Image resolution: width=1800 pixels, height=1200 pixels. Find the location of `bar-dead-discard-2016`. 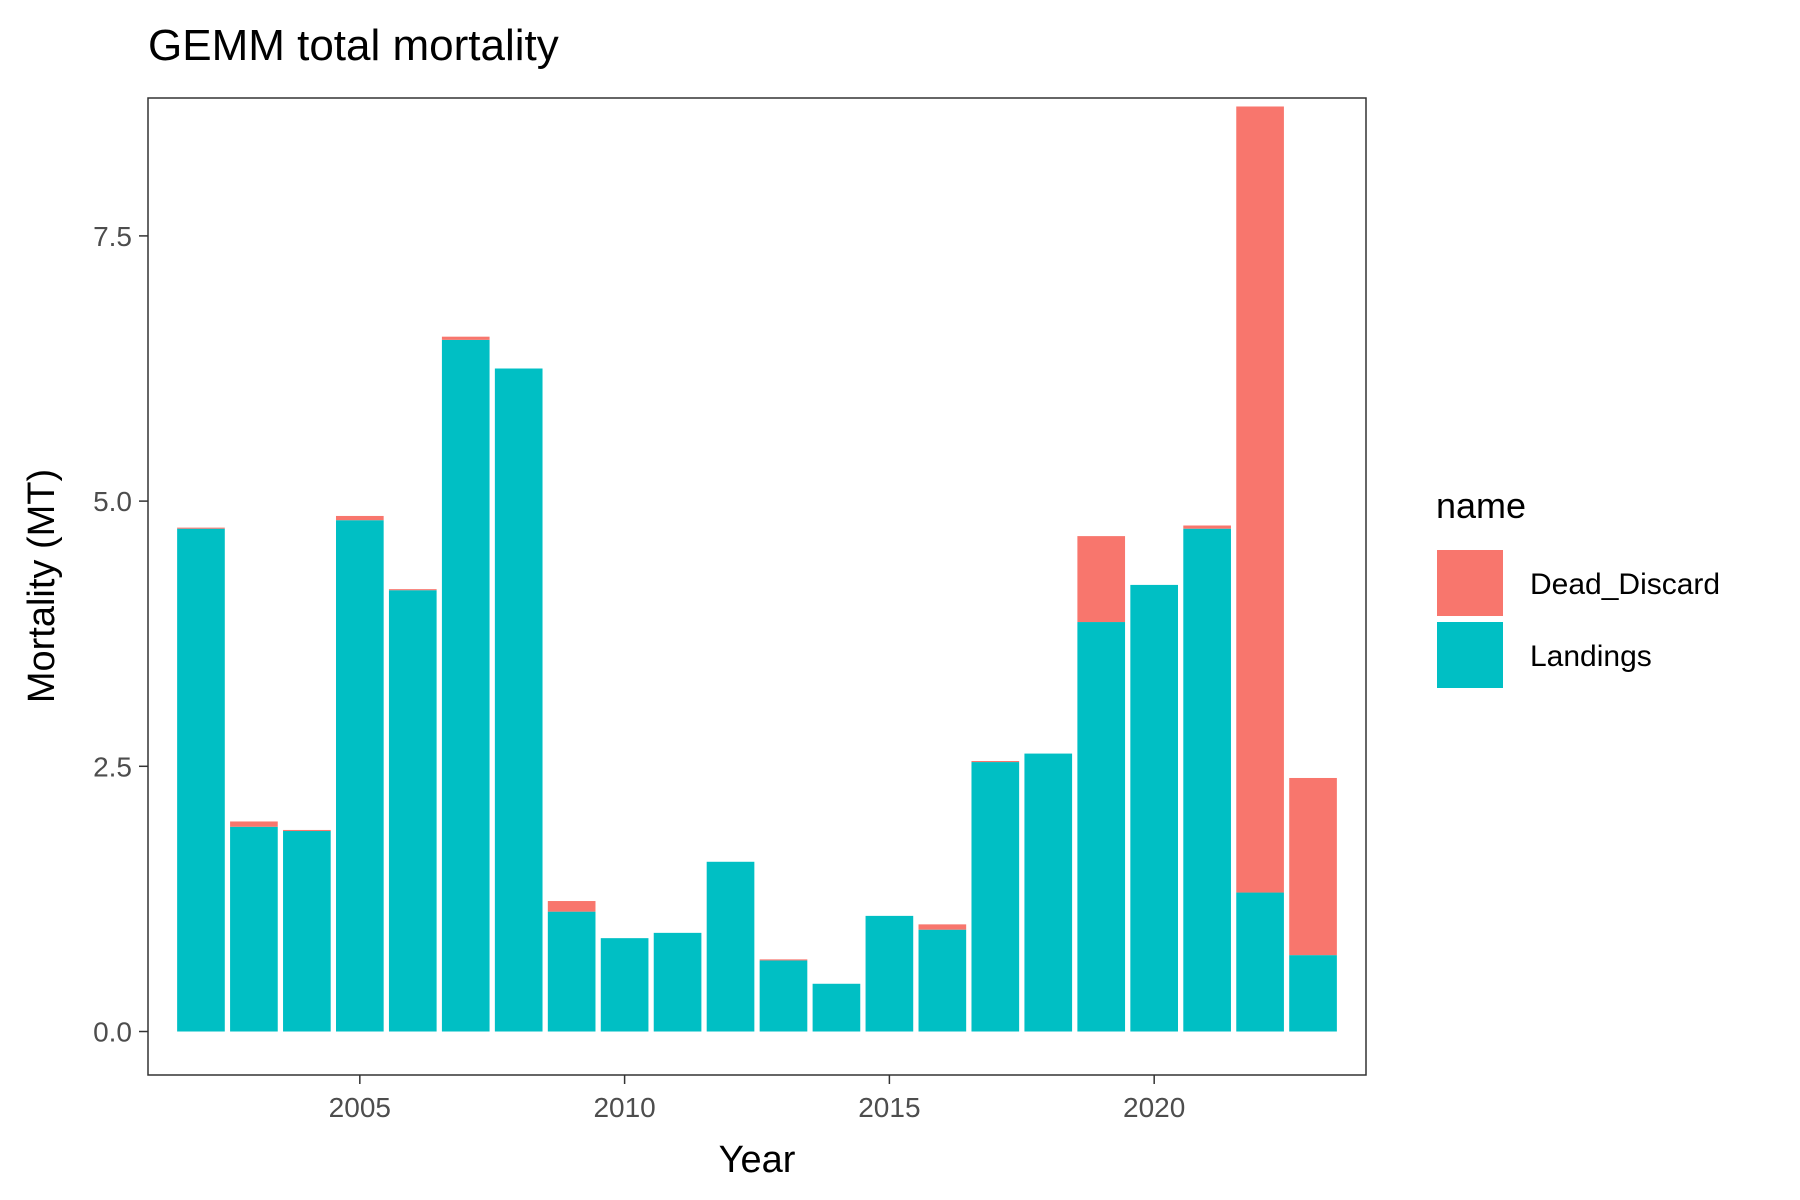

bar-dead-discard-2016 is located at coordinates (942, 927).